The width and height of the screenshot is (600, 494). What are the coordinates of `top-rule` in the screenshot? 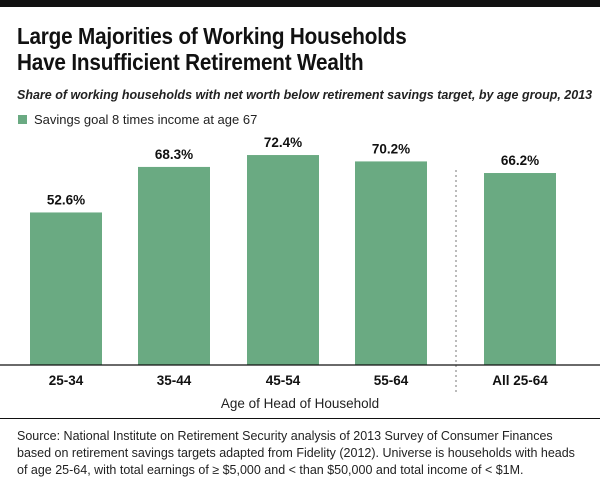 It's located at (300, 3).